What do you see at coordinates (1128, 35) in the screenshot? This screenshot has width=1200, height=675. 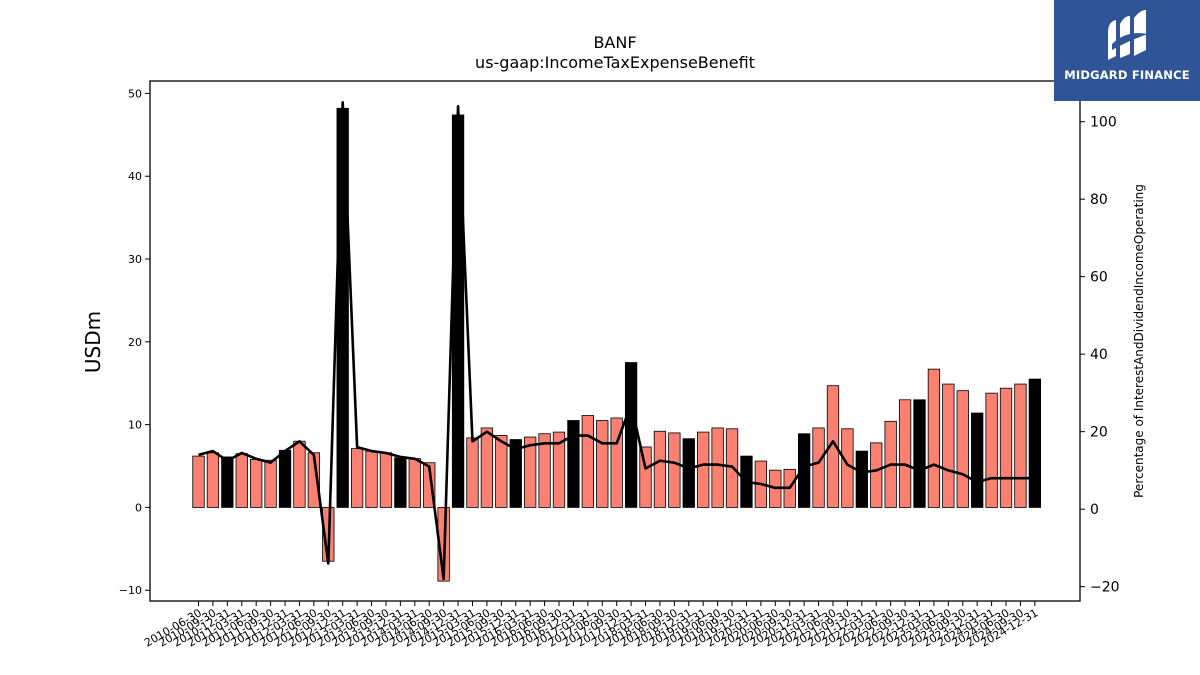 I see `midgard-logo-icon` at bounding box center [1128, 35].